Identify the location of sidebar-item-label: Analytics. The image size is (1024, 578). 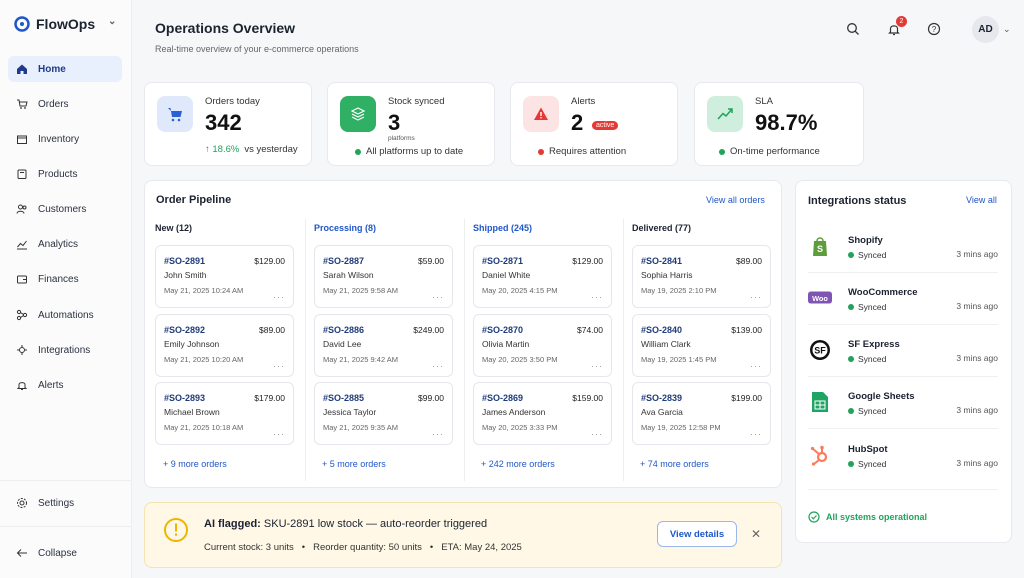
(58, 244).